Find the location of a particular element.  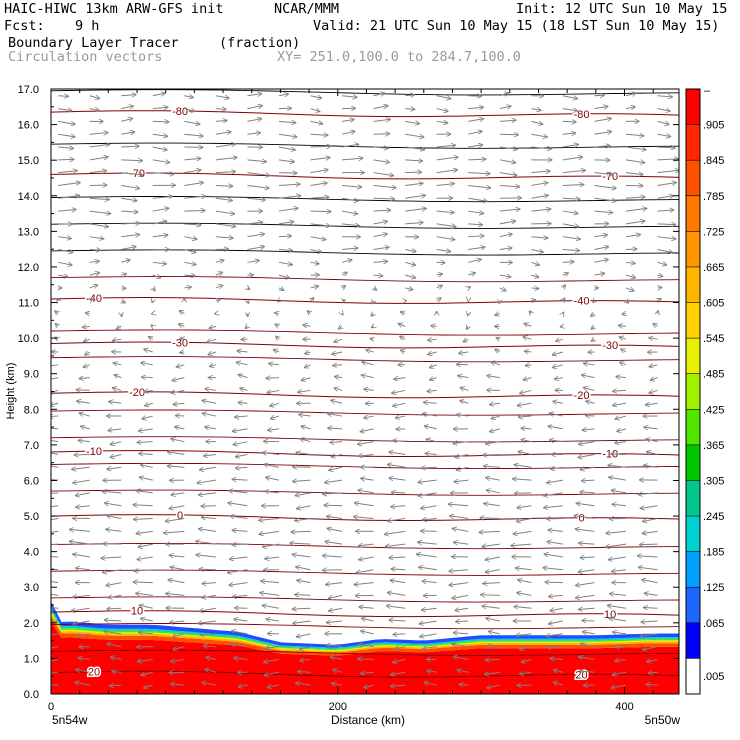

y-tick-label: 7.0 is located at coordinates (31, 446).